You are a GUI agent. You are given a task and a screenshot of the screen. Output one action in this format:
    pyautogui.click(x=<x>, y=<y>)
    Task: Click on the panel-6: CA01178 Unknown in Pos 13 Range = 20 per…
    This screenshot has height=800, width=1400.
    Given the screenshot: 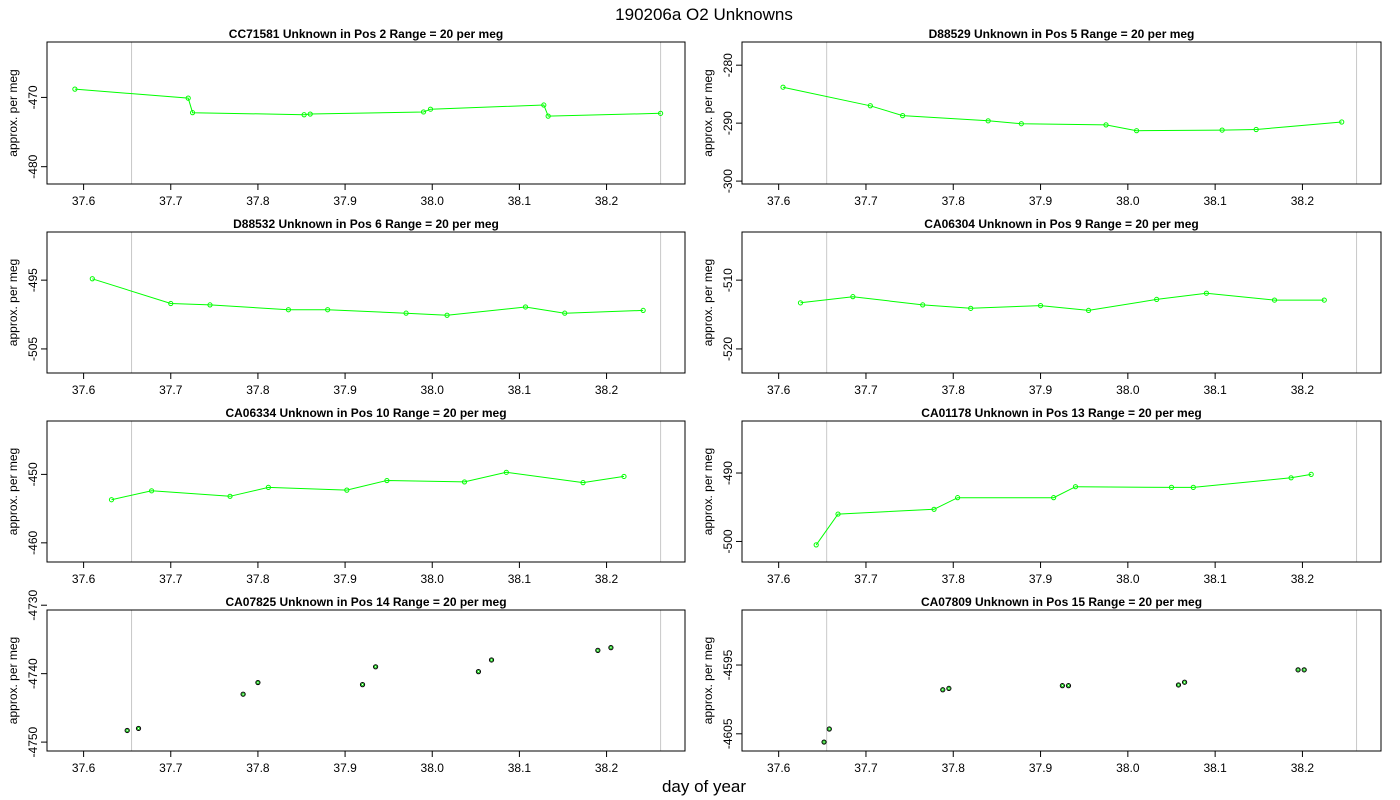 What is the action you would take?
    pyautogui.click(x=1041, y=496)
    